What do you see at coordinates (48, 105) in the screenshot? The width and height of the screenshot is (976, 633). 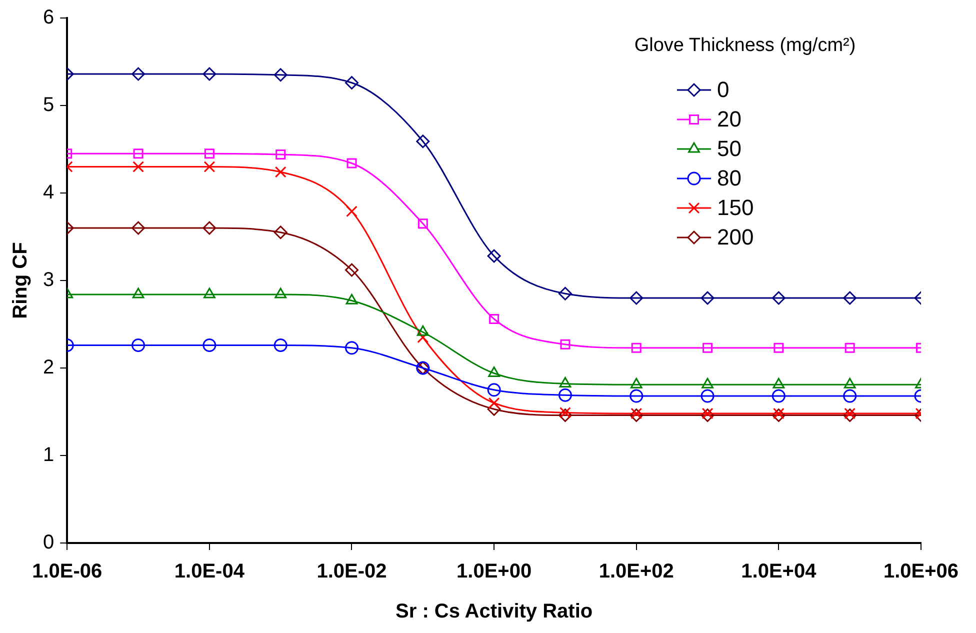 I see `y-tick-label: 5` at bounding box center [48, 105].